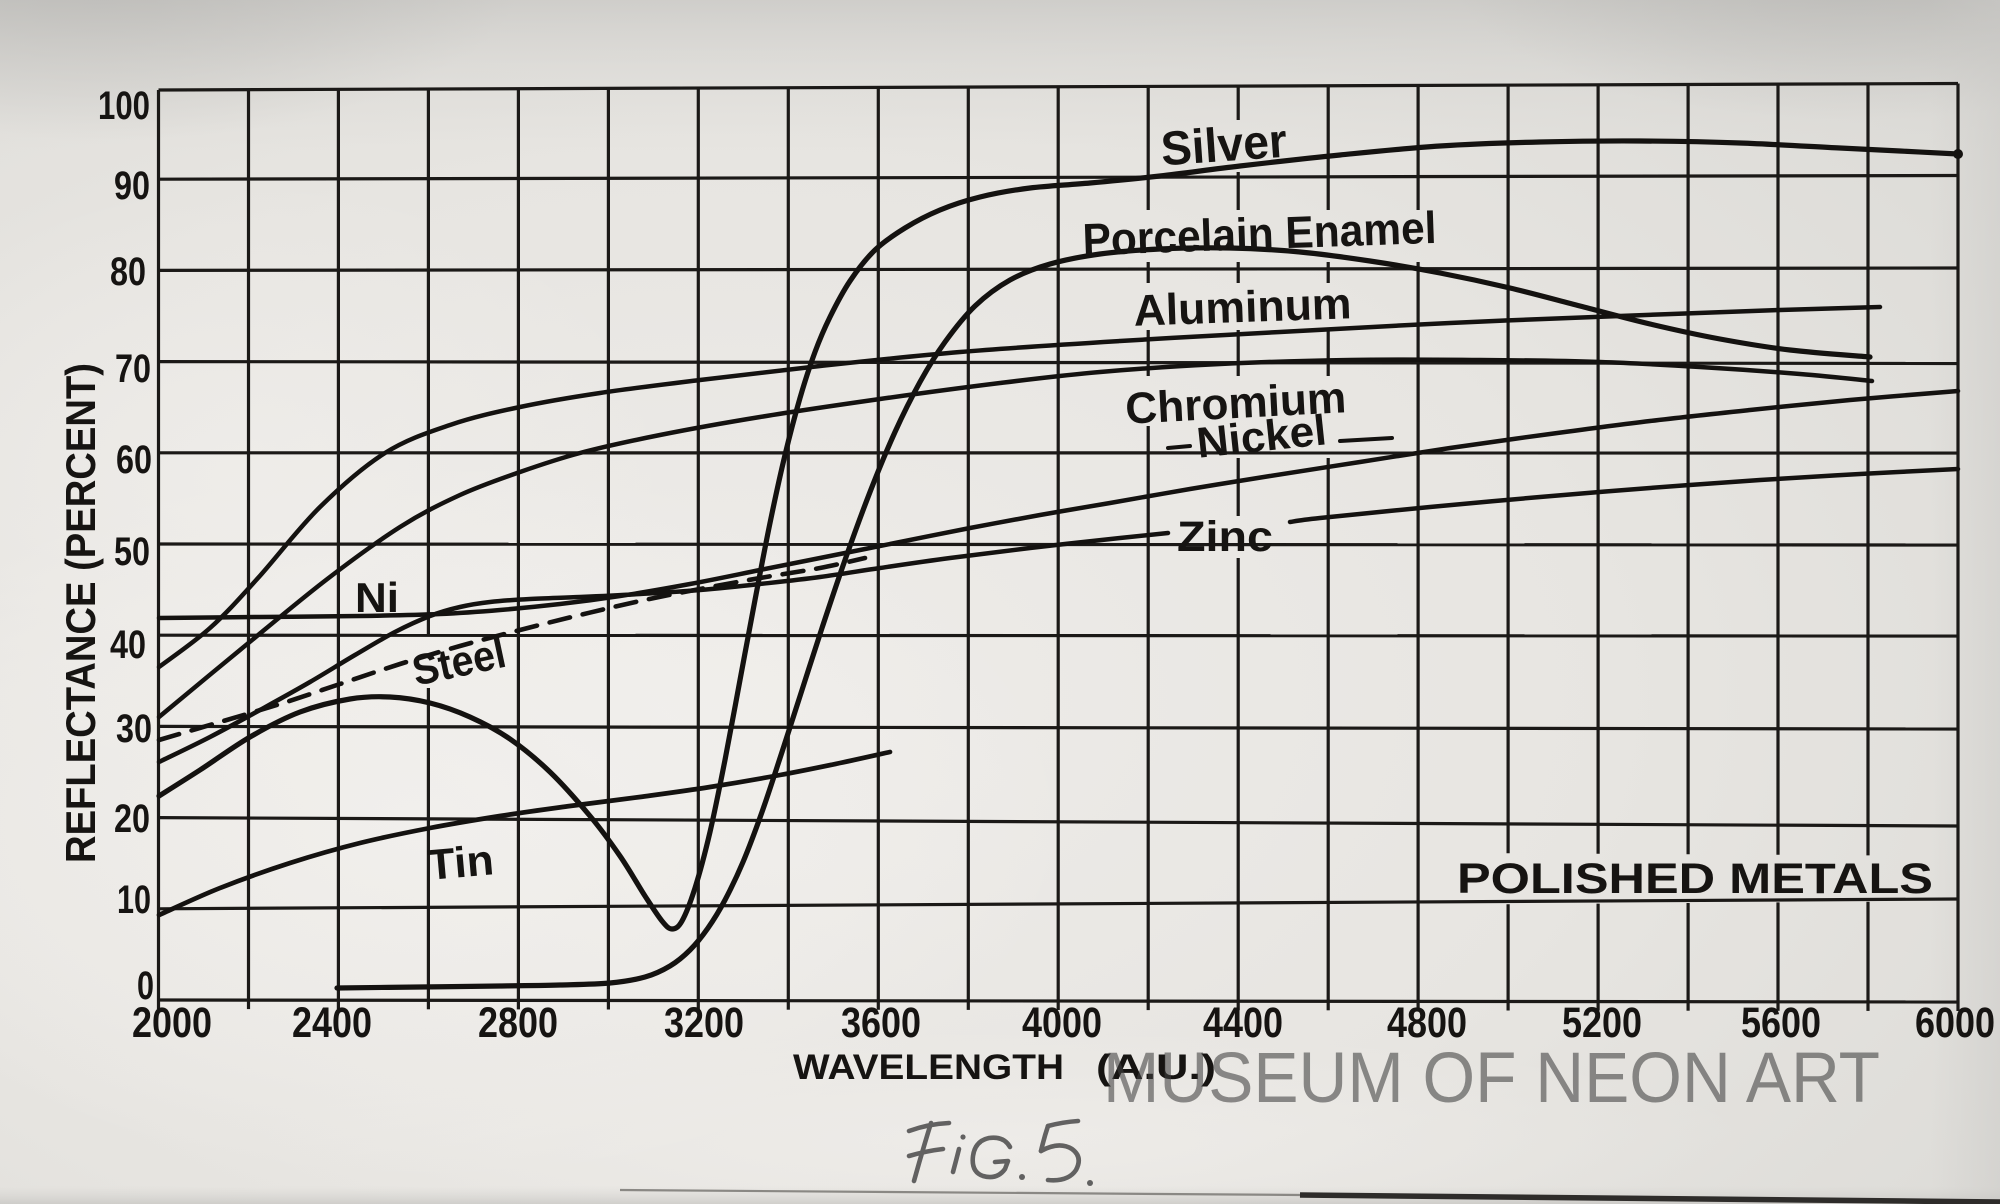 Image resolution: width=2000 pixels, height=1204 pixels. What do you see at coordinates (1156, 1067) in the screenshot?
I see `svg-text: (A.U.)` at bounding box center [1156, 1067].